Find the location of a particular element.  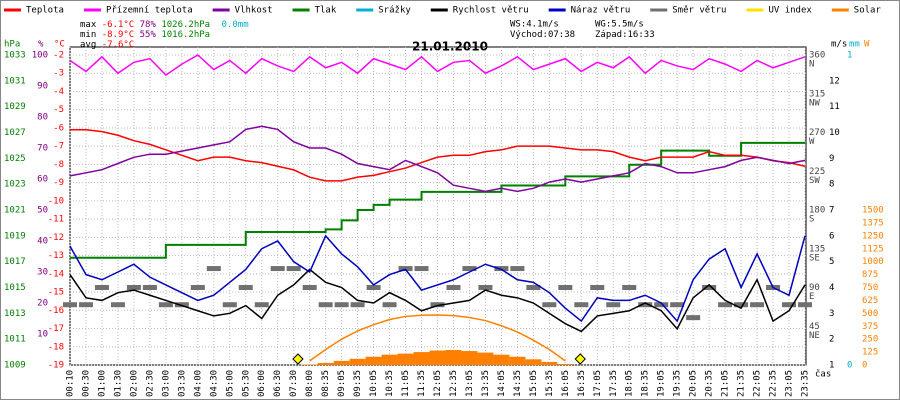

stat-row: max -6.1°C 78% 1026.2hPa 0.0mm is located at coordinates (164, 25).